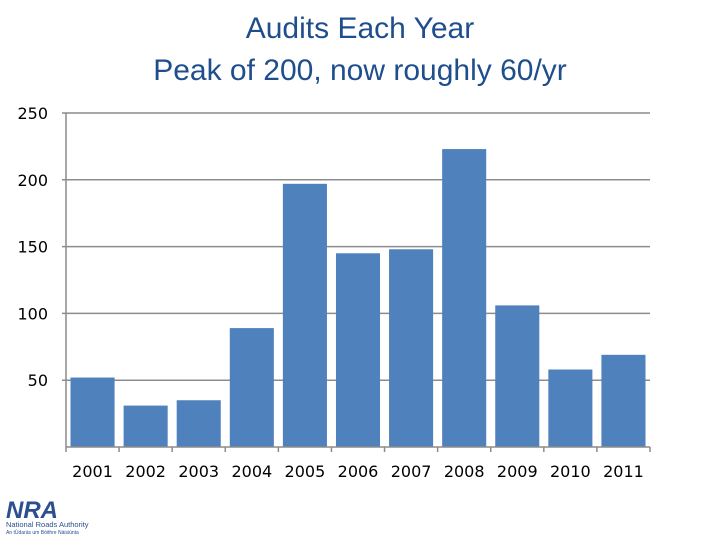 The image size is (720, 540). What do you see at coordinates (47, 524) in the screenshot?
I see `logo-subtitle: National Roads Authority` at bounding box center [47, 524].